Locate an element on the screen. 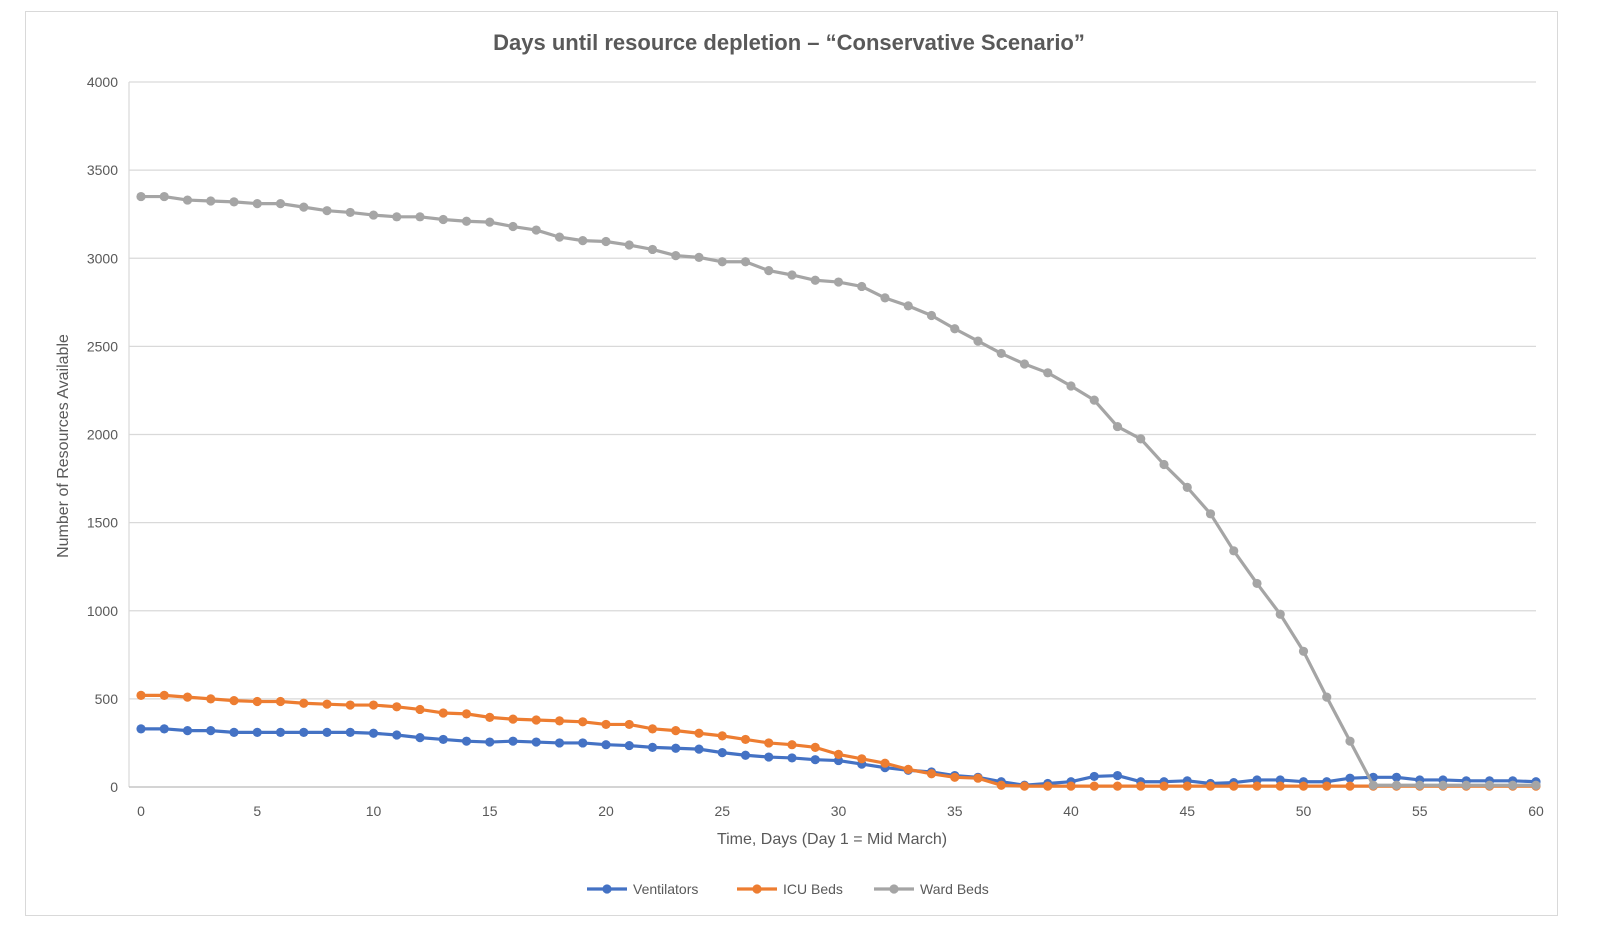  x-tick-label: 15 is located at coordinates (490, 811).